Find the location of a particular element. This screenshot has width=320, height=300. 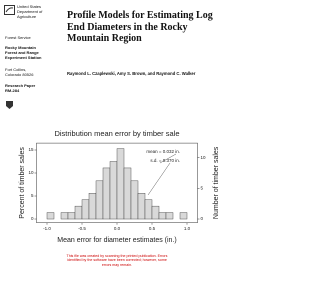

annotation: s.d. = 0.370 in. is located at coordinates (165, 160).